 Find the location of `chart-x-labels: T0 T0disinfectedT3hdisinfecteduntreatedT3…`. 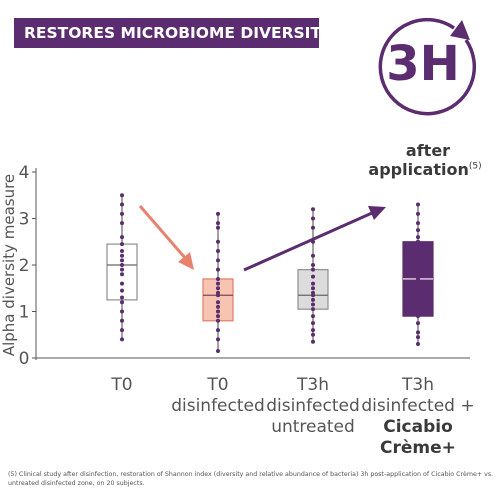

chart-x-labels: T0 T0disinfectedT3hdisinfecteduntreatedT3… is located at coordinates (292, 416).